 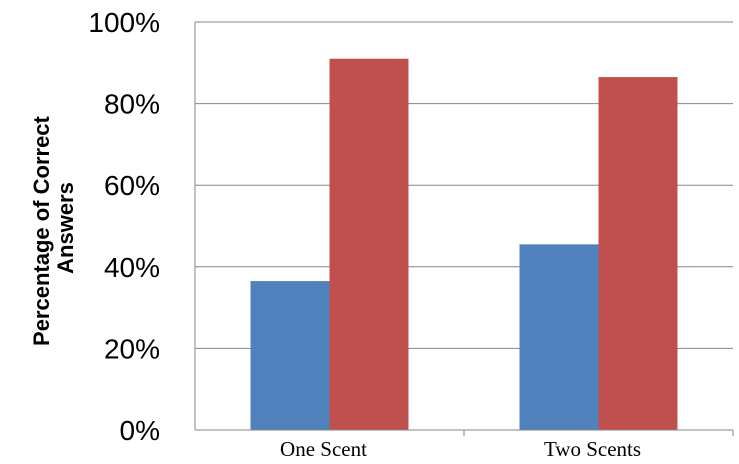 I want to click on y-tick-label: 60%, so click(x=132, y=185).